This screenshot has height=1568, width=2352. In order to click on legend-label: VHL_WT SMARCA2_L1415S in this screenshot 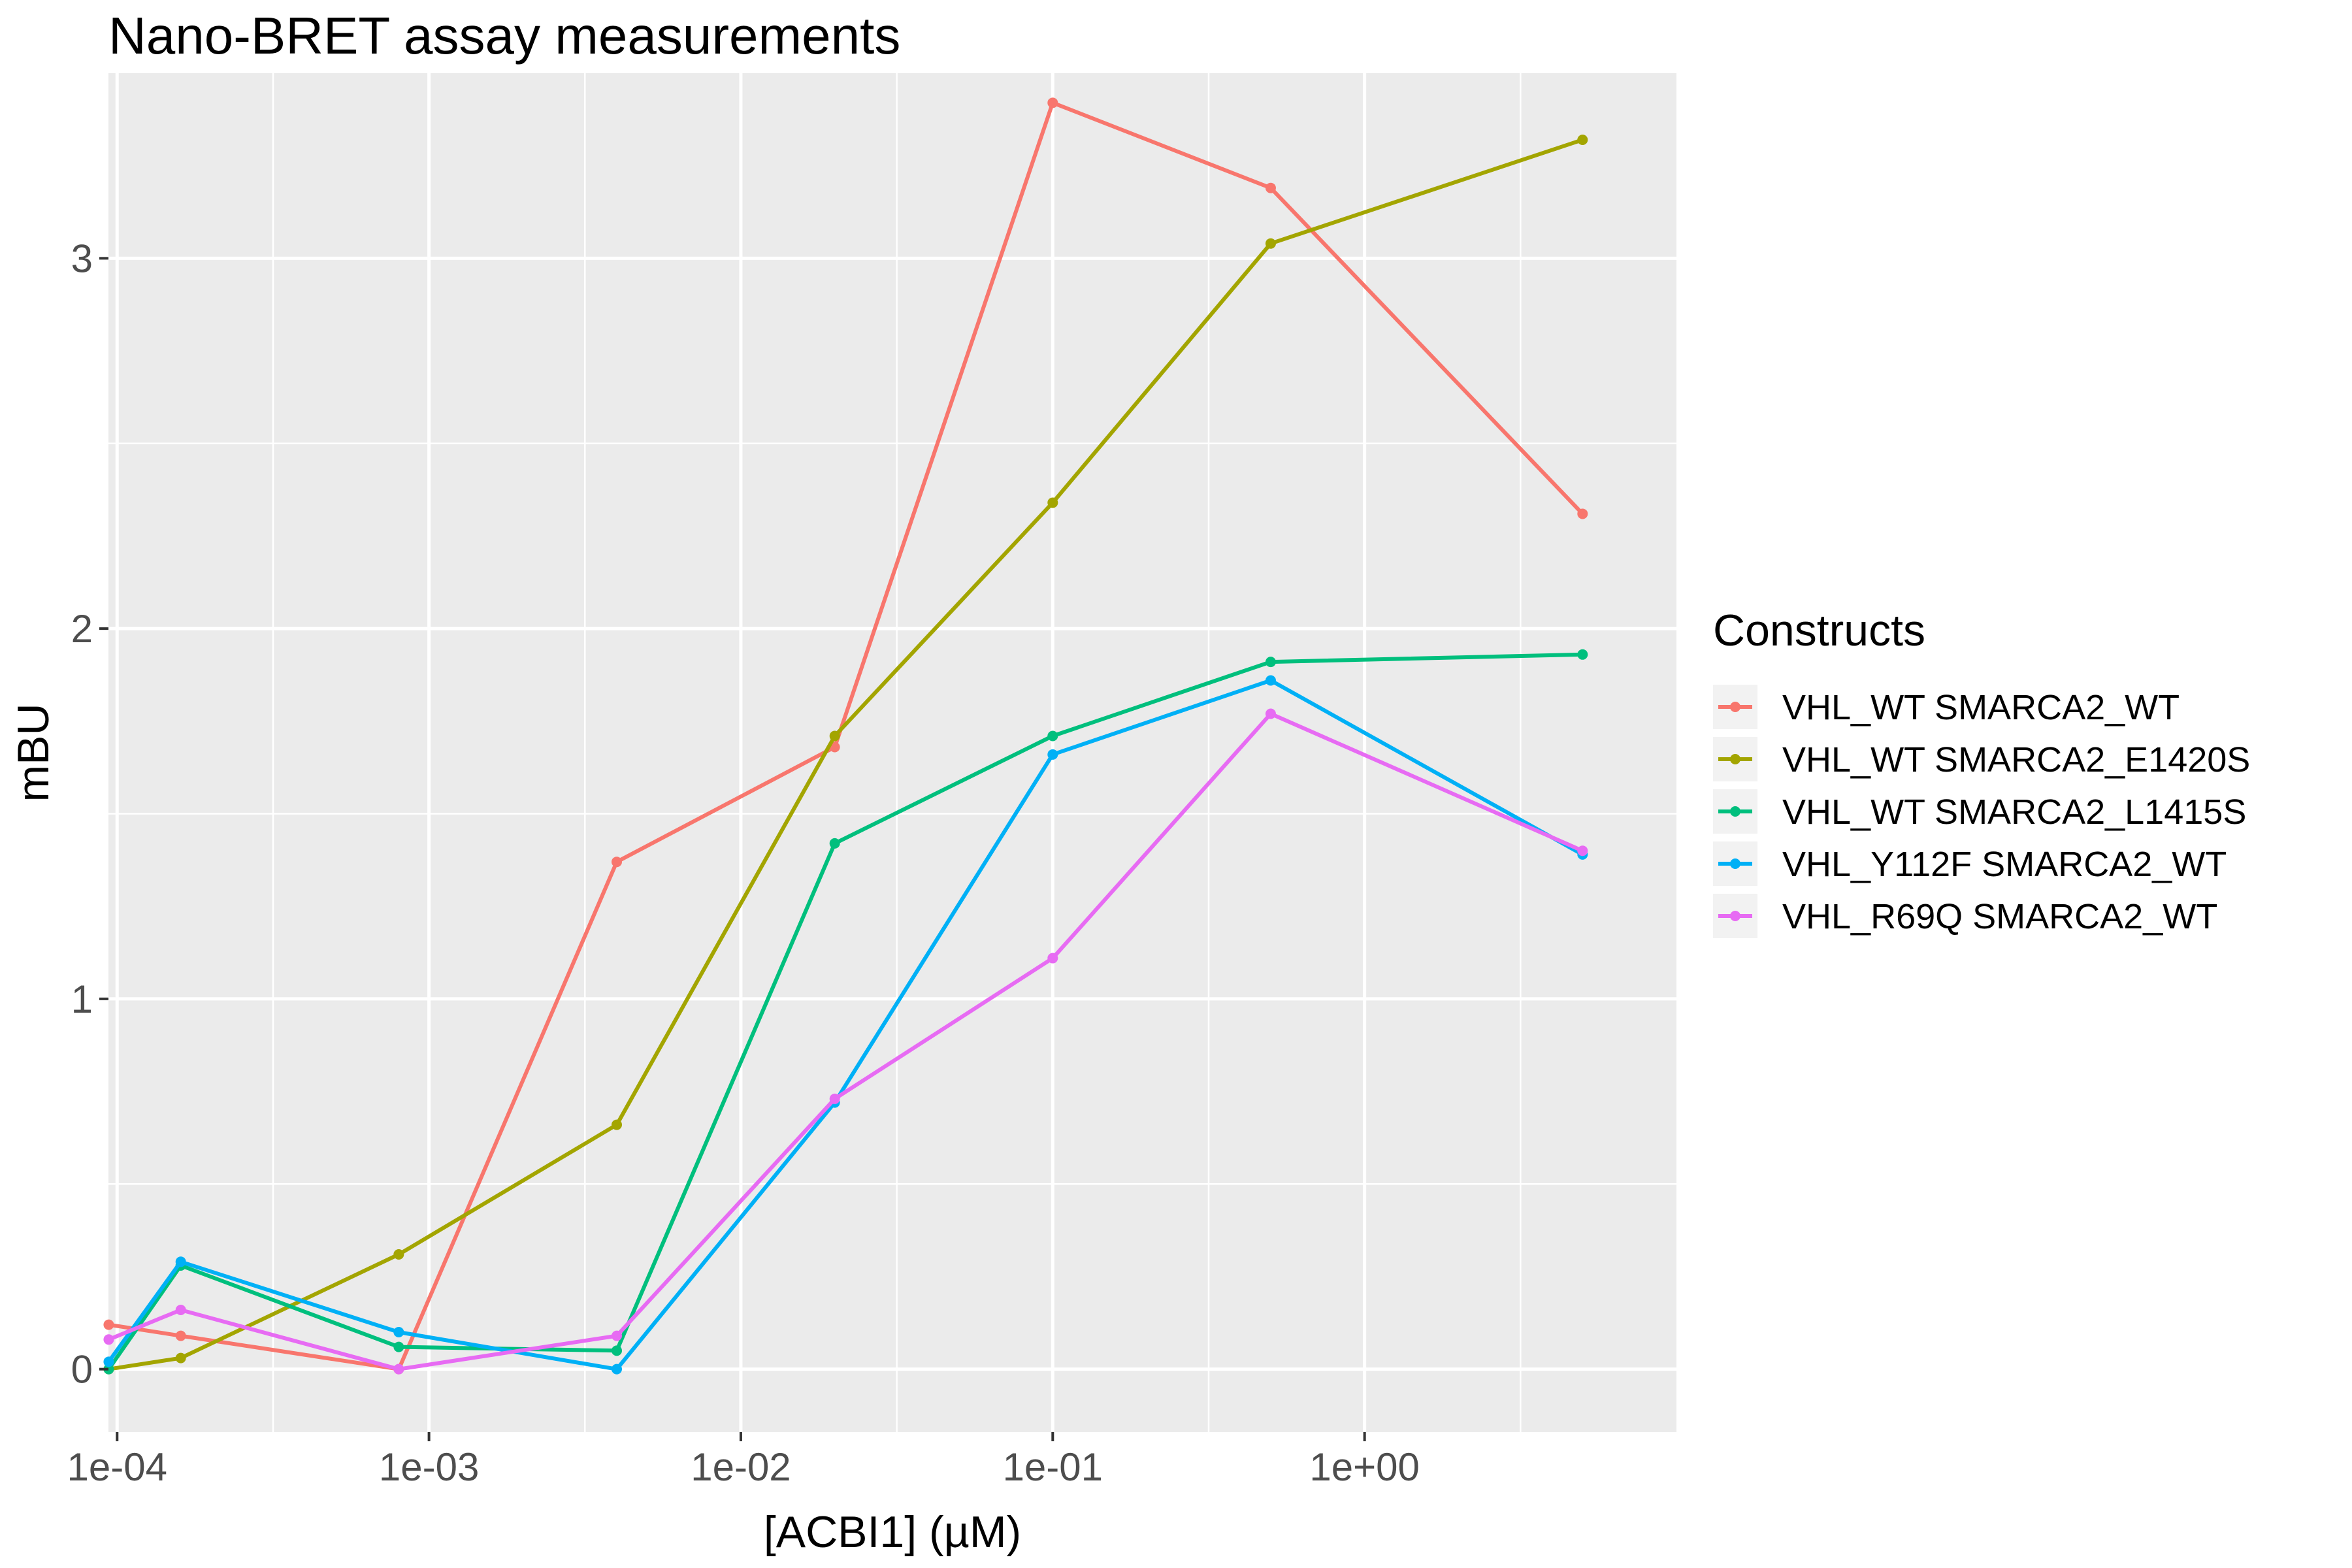, I will do `click(2014, 812)`.